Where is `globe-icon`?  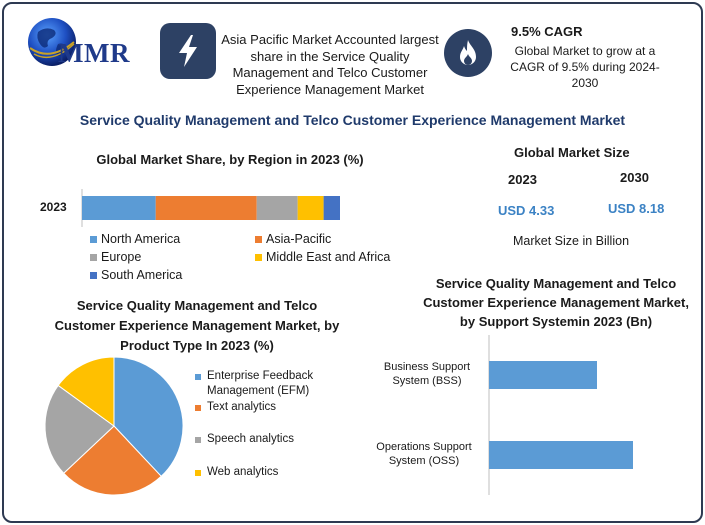 globe-icon is located at coordinates (52, 42).